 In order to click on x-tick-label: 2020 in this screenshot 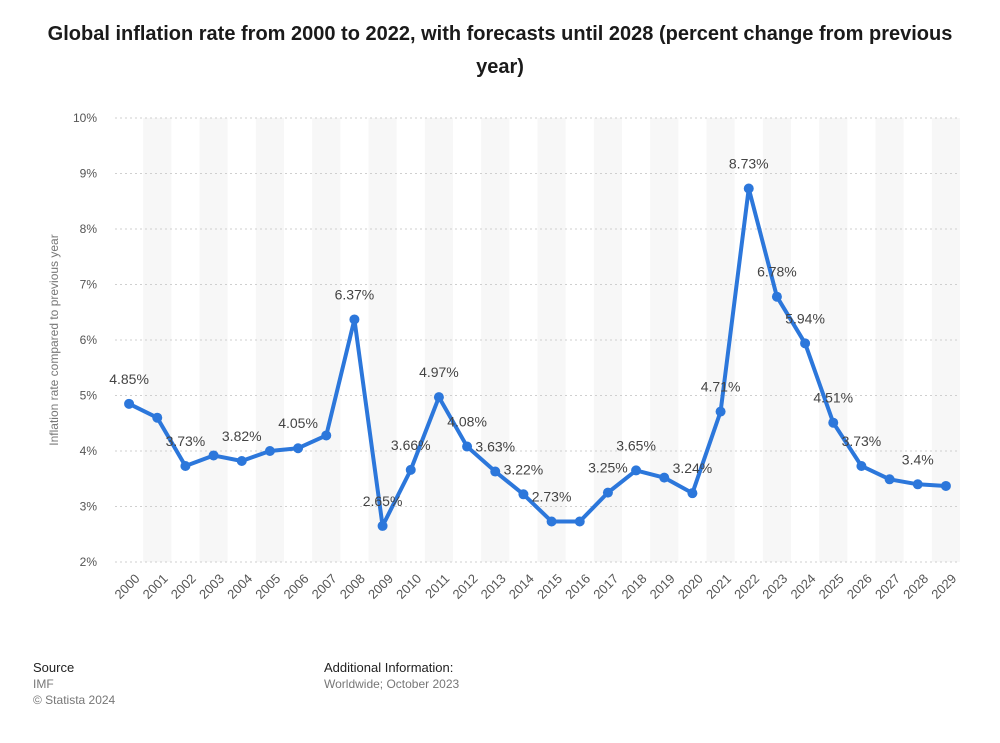, I will do `click(690, 586)`.